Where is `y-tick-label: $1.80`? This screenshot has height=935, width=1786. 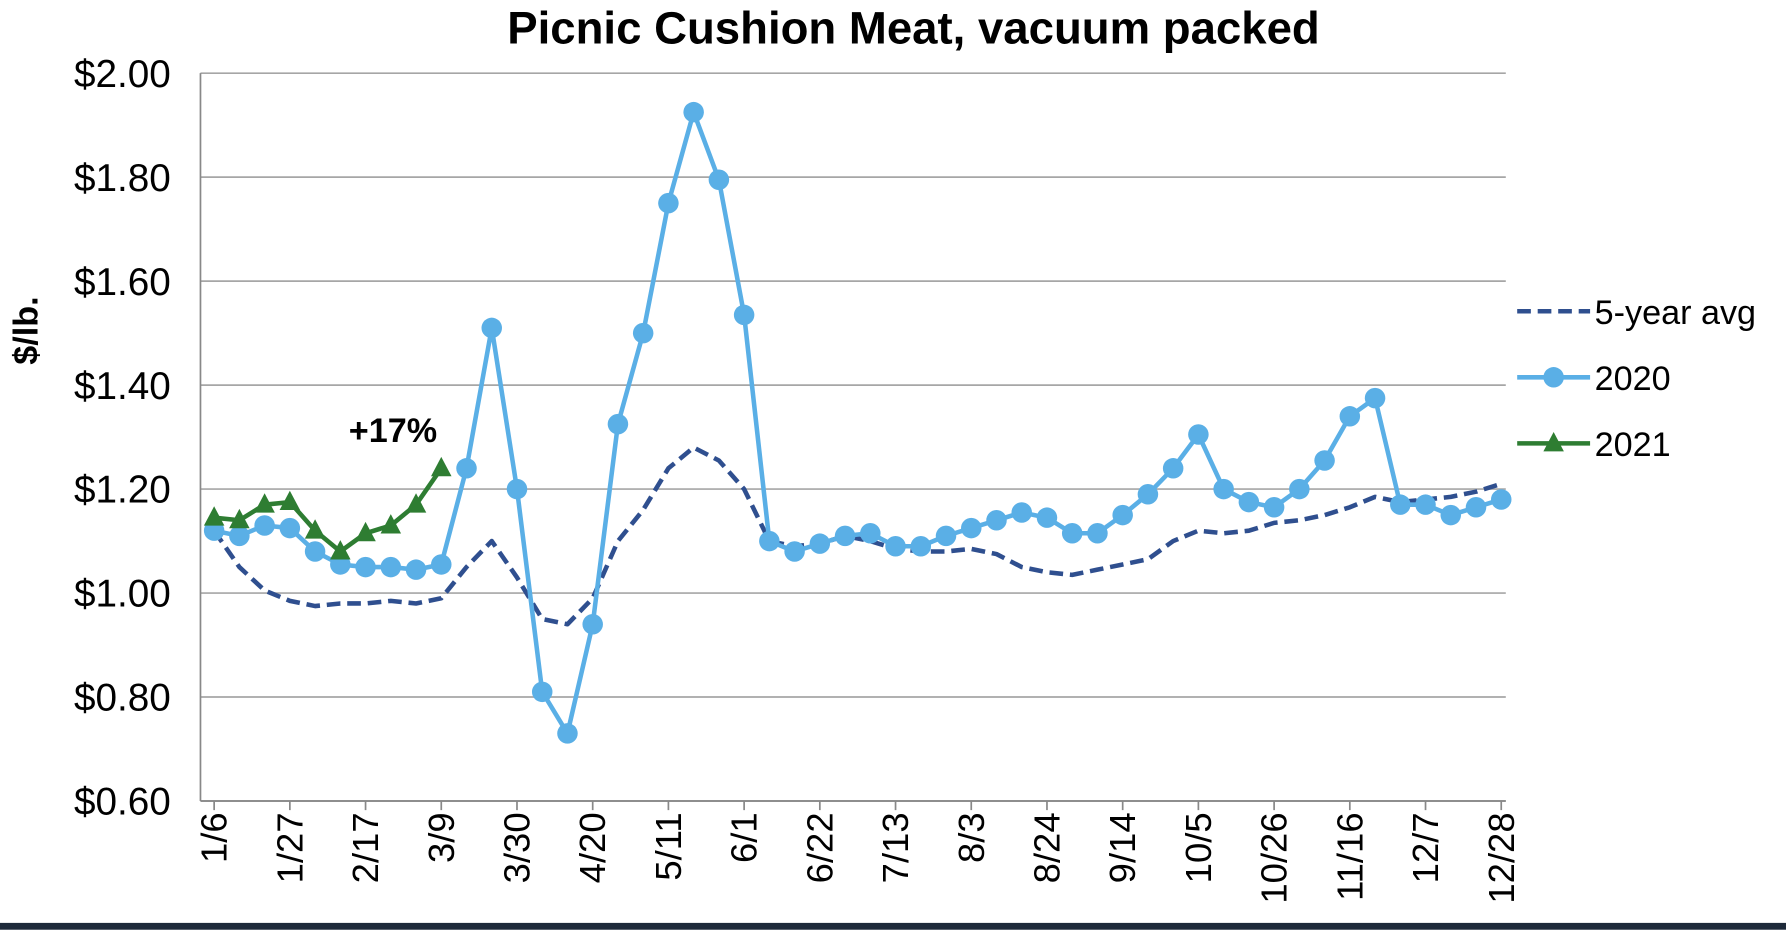
y-tick-label: $1.80 is located at coordinates (122, 178).